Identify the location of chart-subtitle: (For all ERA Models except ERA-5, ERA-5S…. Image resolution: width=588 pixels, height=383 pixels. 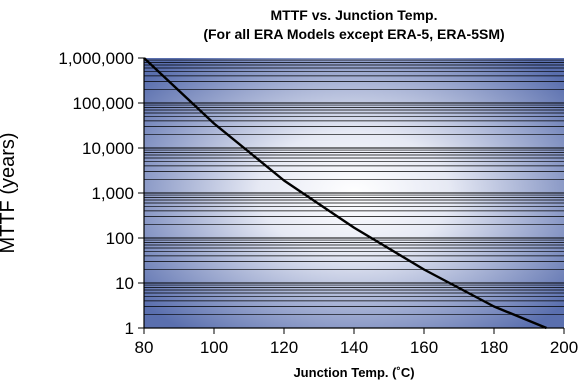
(353, 34).